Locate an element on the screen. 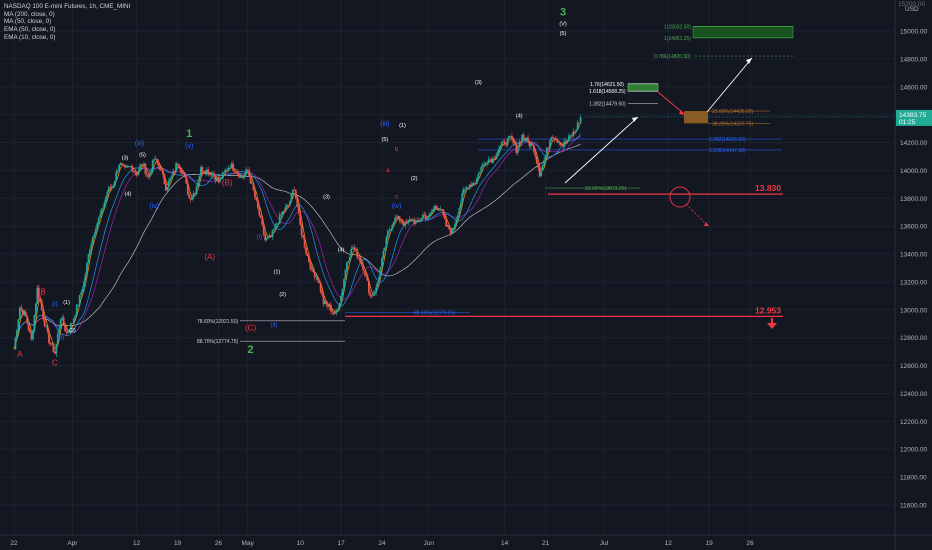 Image resolution: width=932 pixels, height=550 pixels. wave-label: (3) is located at coordinates (478, 83).